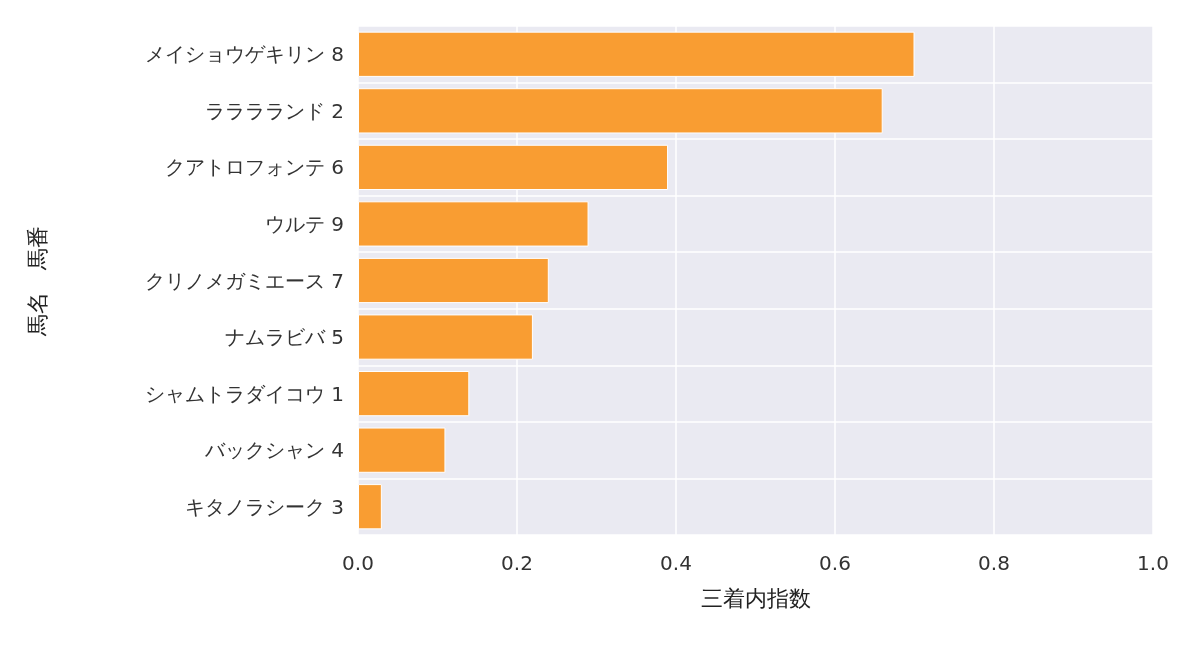  What do you see at coordinates (676, 563) in the screenshot?
I see `x-tick-label: 0.4` at bounding box center [676, 563].